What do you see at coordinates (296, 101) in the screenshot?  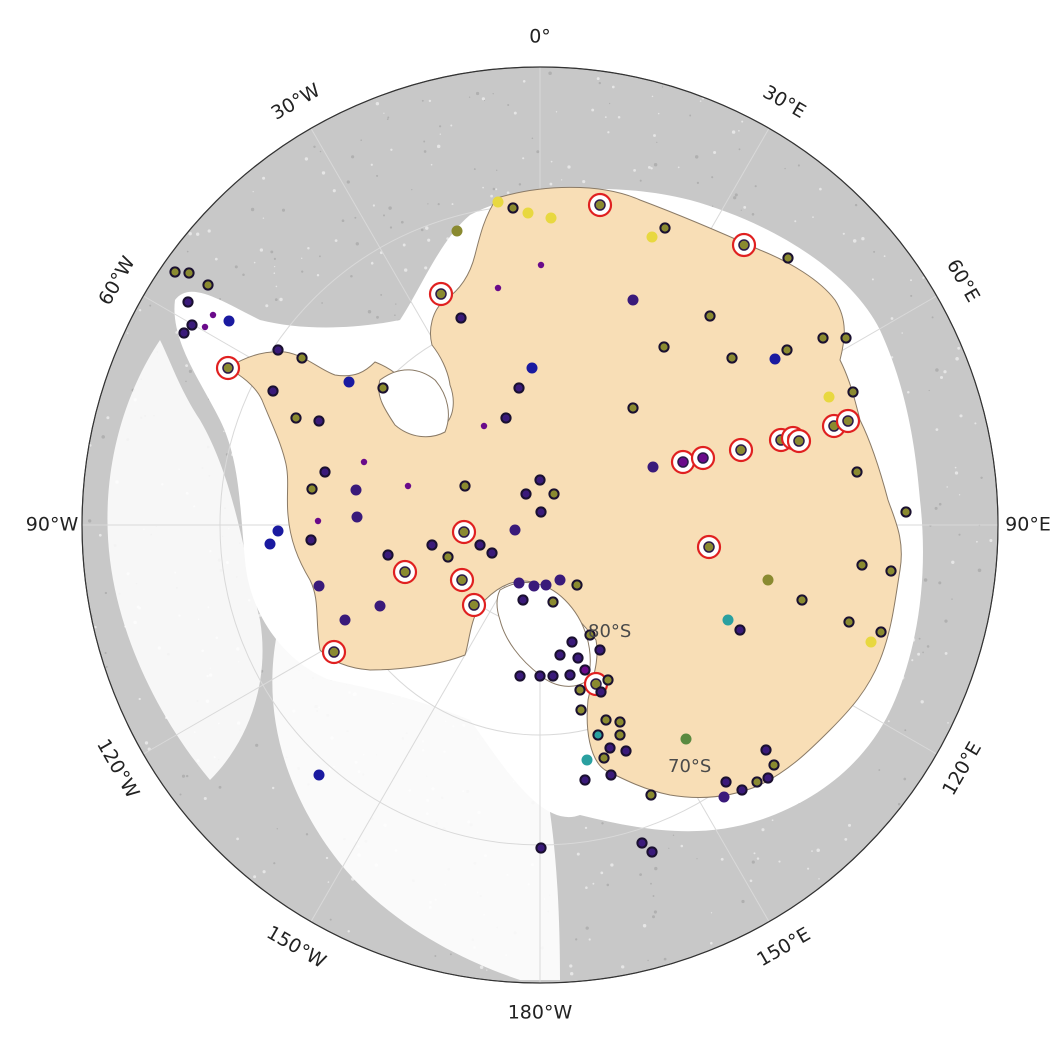 I see `lon-label-30w: 30°W` at bounding box center [296, 101].